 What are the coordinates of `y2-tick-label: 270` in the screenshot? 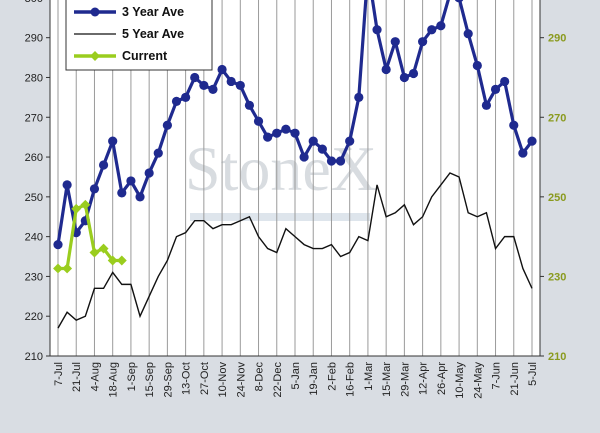 It's located at (557, 118).